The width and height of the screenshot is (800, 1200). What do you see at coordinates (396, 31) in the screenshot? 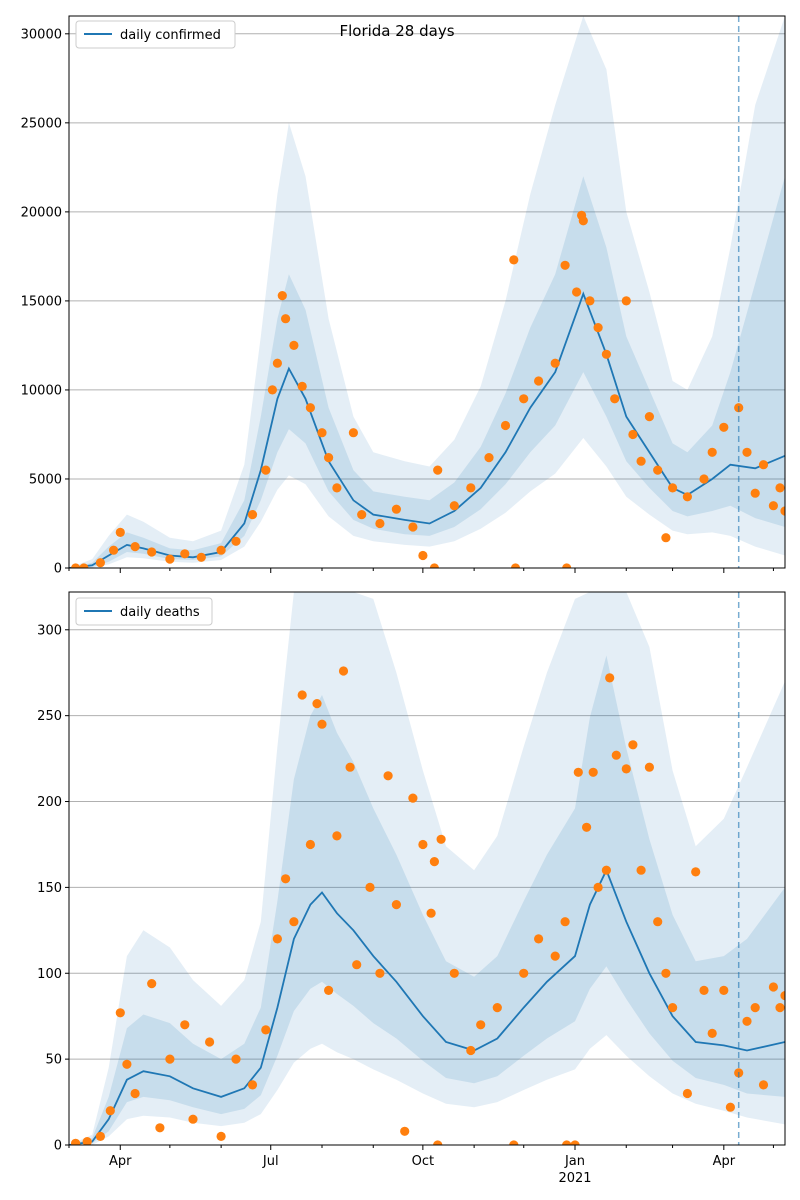
I see `confirmed-title: Florida 28 days` at bounding box center [396, 31].